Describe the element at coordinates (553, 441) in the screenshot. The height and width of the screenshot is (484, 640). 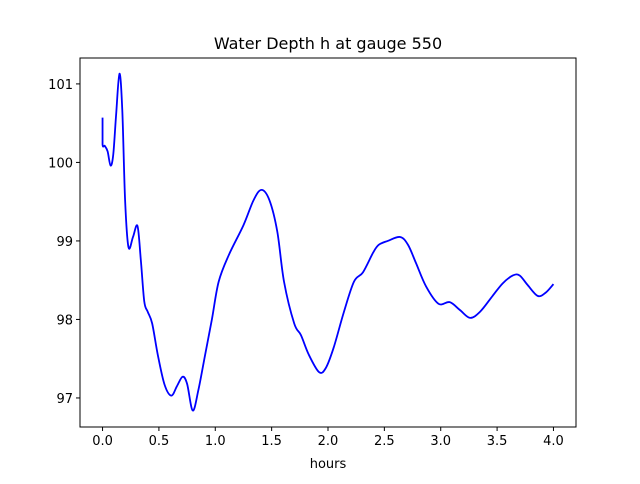
I see `x-tick-label: 4.0` at that location.